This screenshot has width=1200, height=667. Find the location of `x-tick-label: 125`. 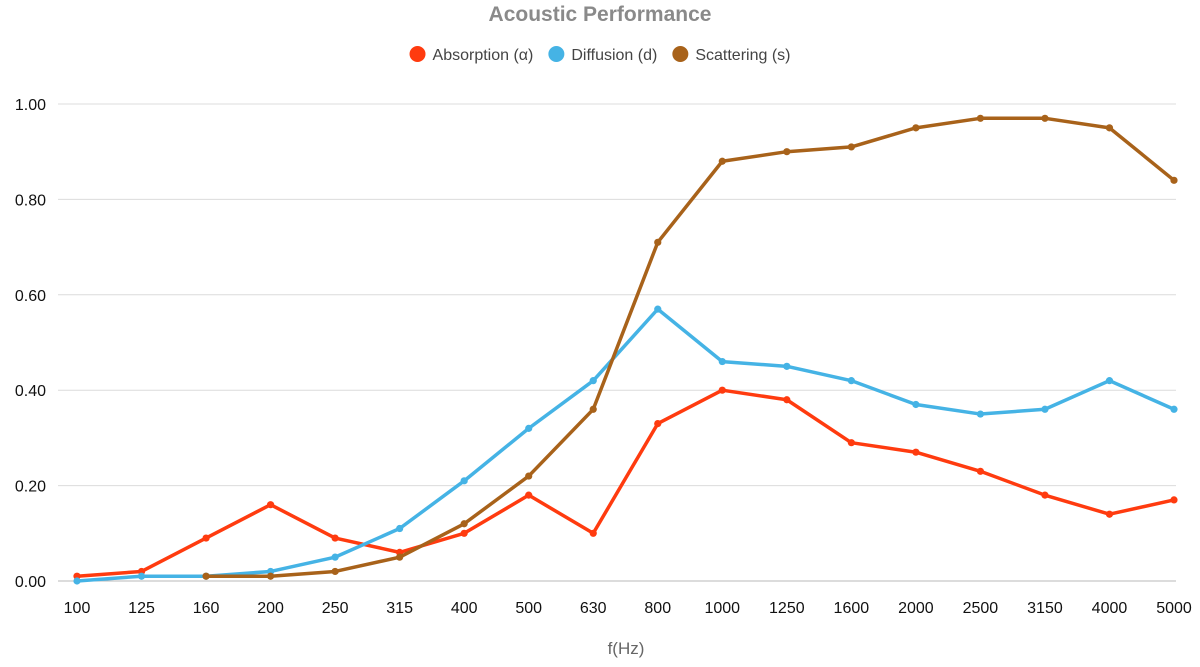

x-tick-label: 125 is located at coordinates (141, 608).